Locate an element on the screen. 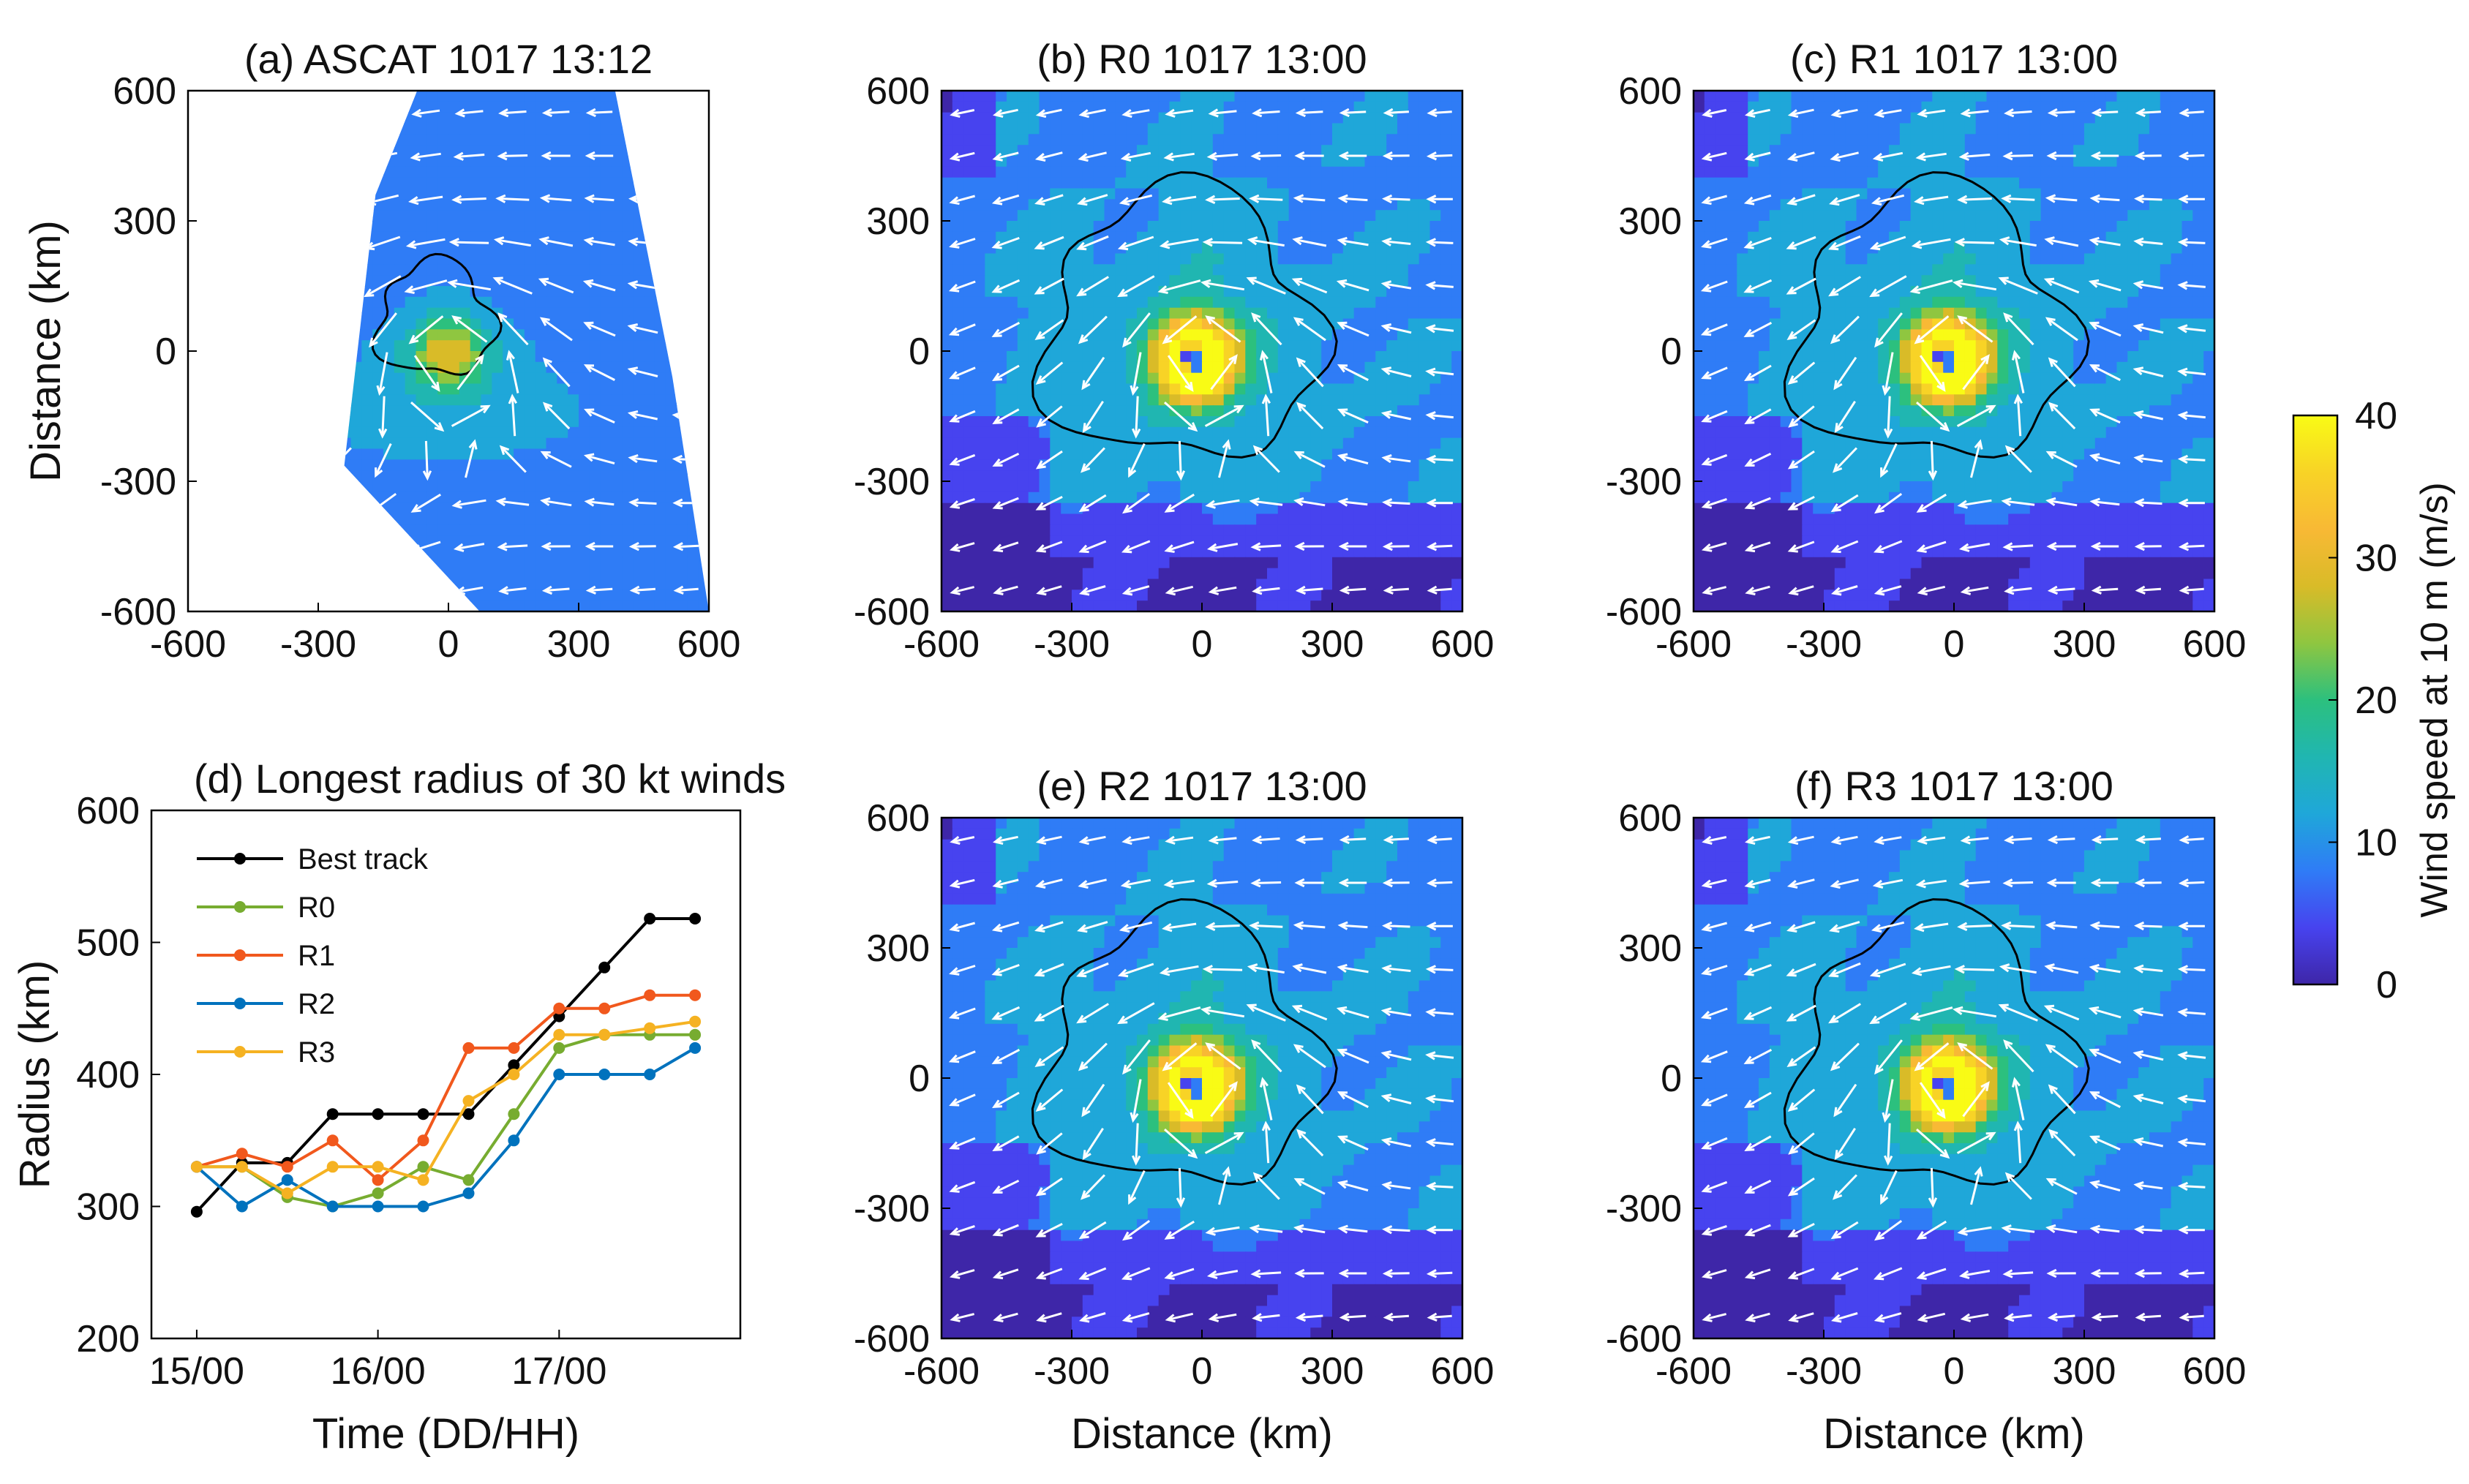 The height and width of the screenshot is (1484, 2469). legend-item: Best track is located at coordinates (313, 859).